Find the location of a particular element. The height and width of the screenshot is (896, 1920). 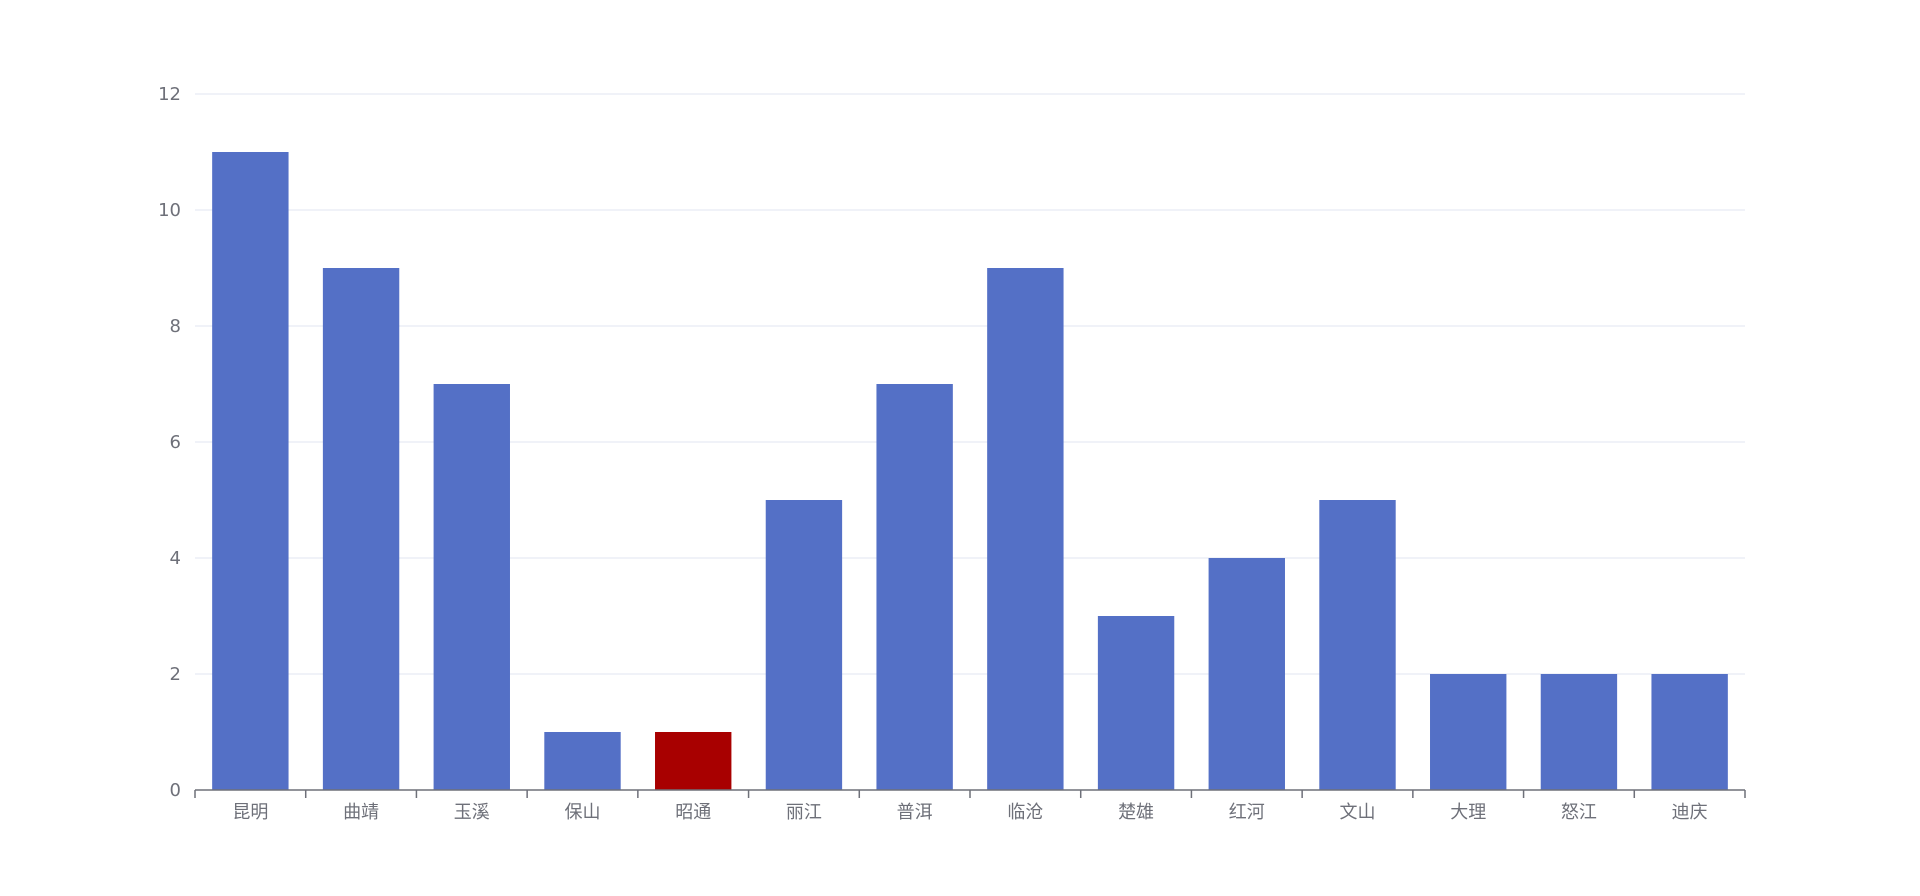

y-tick-label-3: 6 is located at coordinates (175, 442).